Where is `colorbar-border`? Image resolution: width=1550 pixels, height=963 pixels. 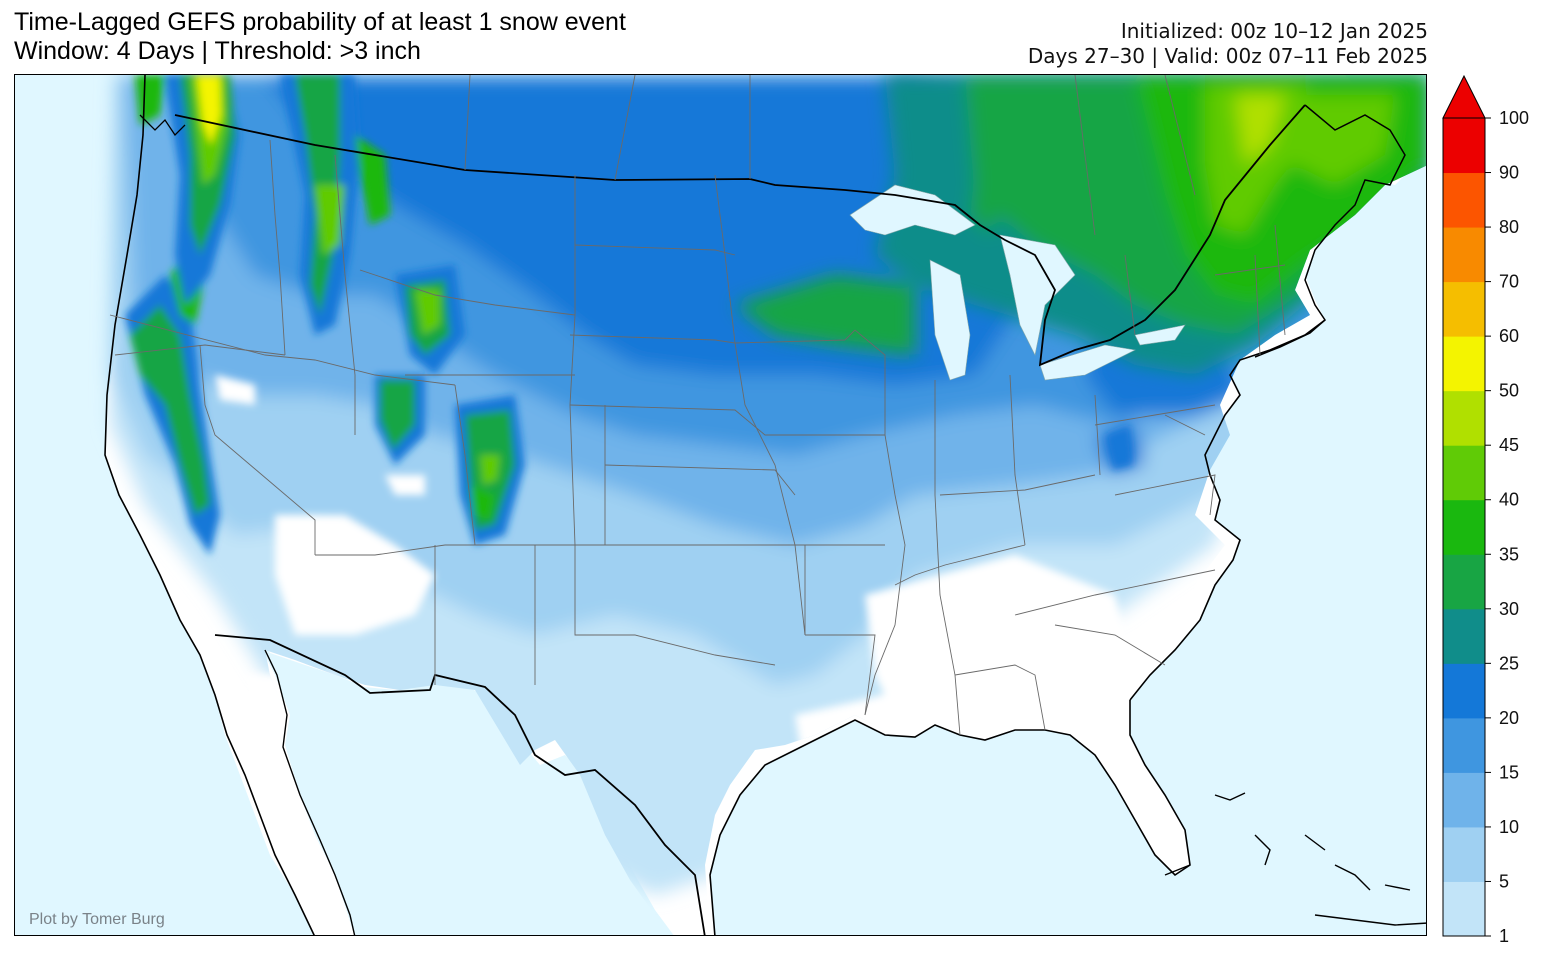
colorbar-border is located at coordinates (1464, 527).